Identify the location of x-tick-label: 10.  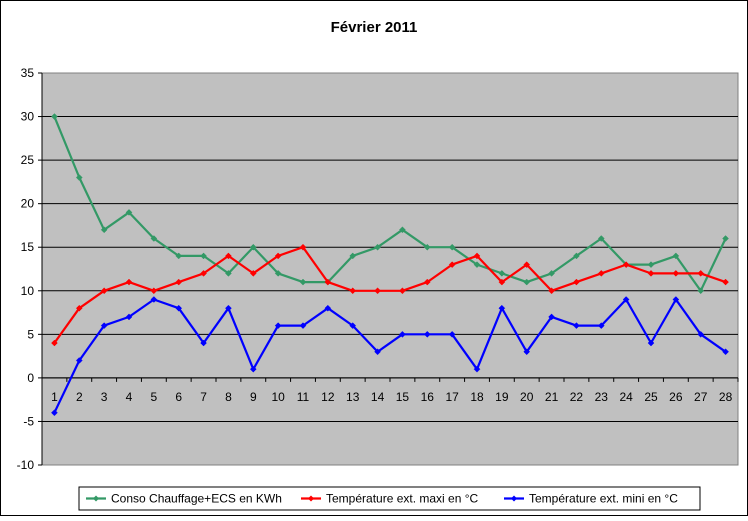
(278, 397).